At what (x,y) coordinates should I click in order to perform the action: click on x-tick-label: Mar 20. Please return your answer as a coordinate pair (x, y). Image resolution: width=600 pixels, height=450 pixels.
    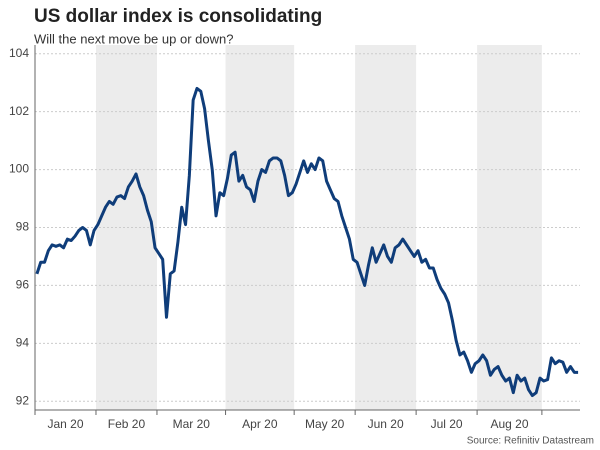
    Looking at the image, I should click on (192, 424).